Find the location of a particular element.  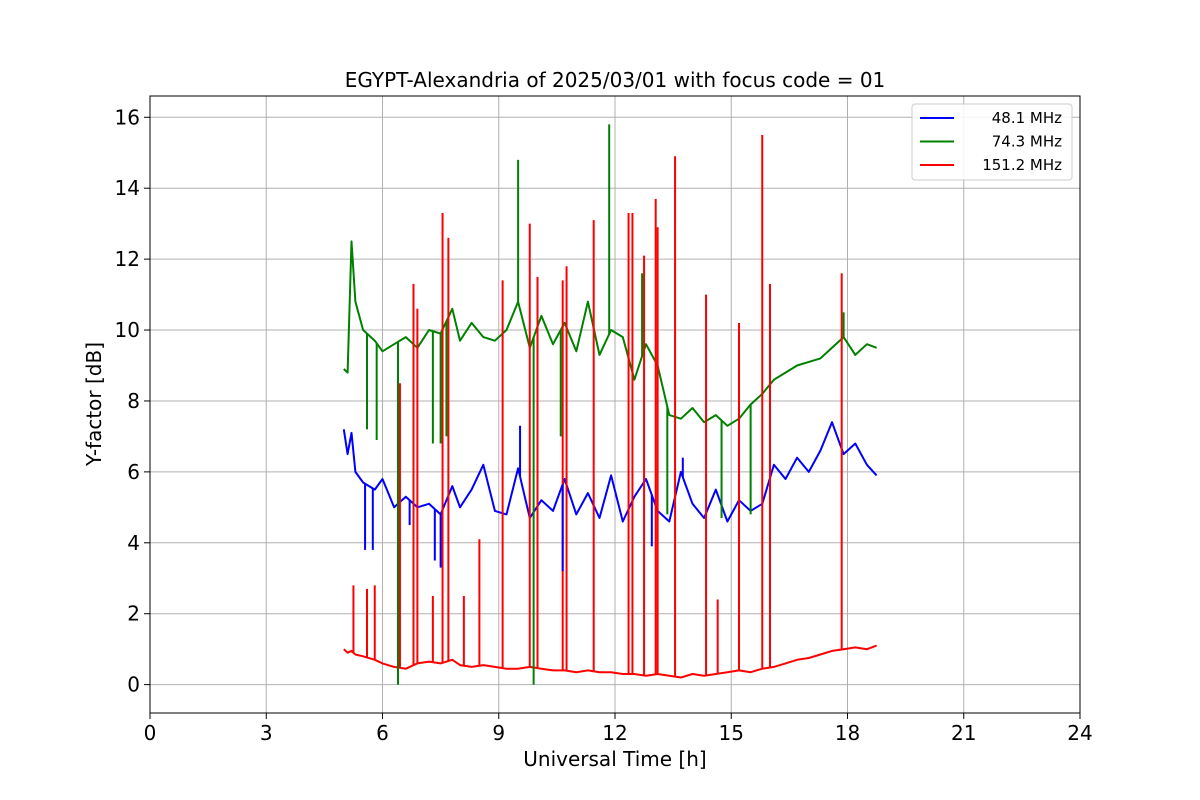

x-tick-label: 24 is located at coordinates (1079, 733).